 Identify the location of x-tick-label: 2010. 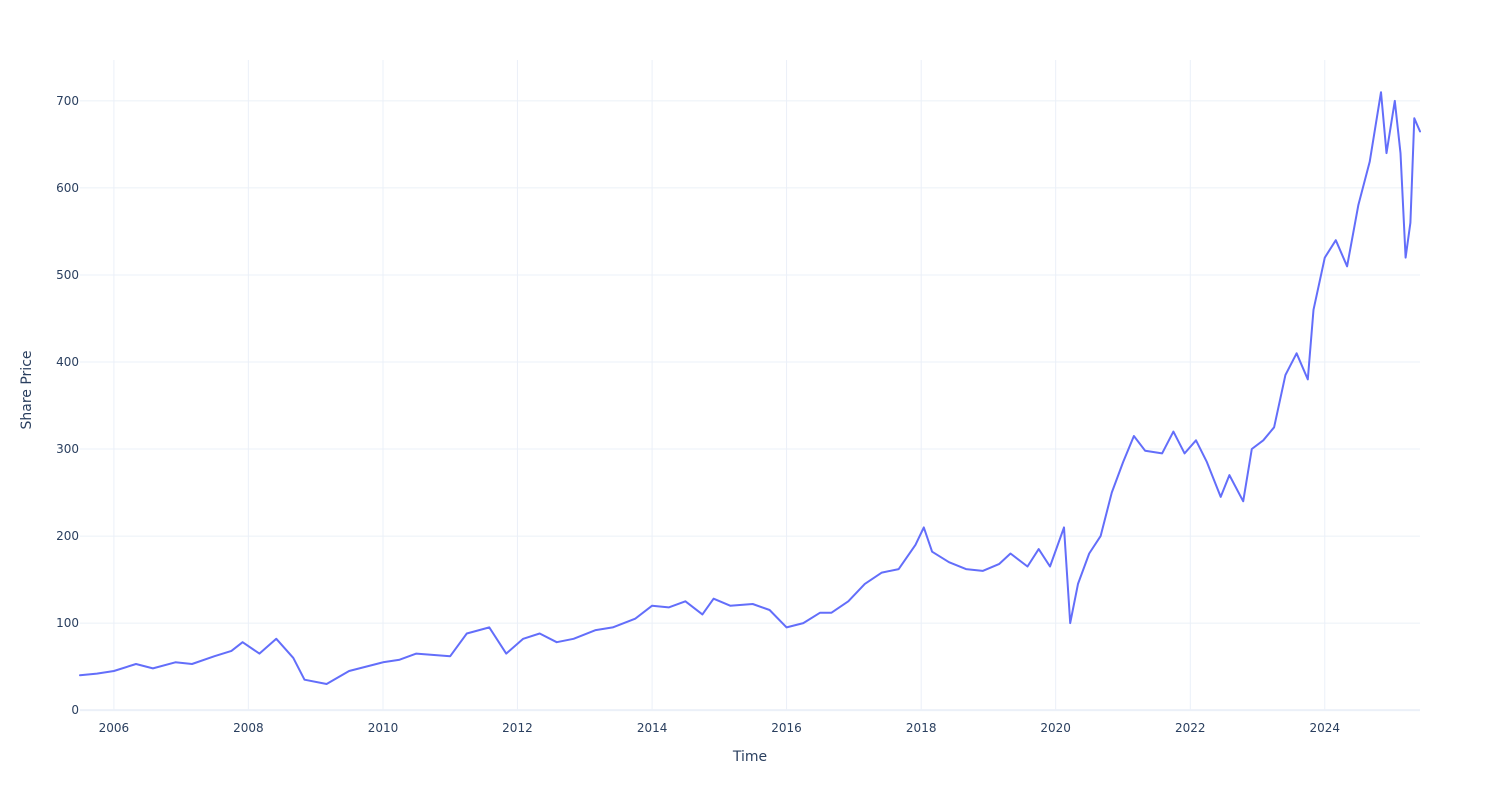
(383, 728).